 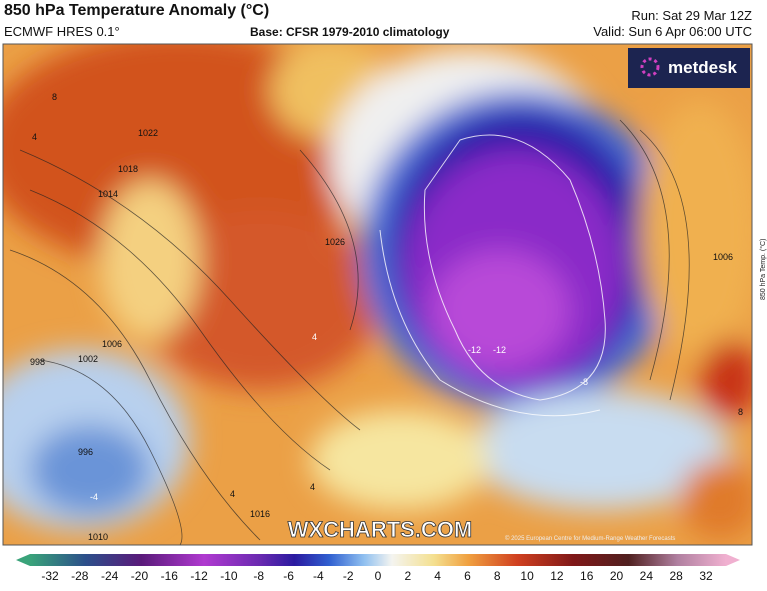 I want to click on colorbar-tick-label: -16, so click(x=170, y=576).